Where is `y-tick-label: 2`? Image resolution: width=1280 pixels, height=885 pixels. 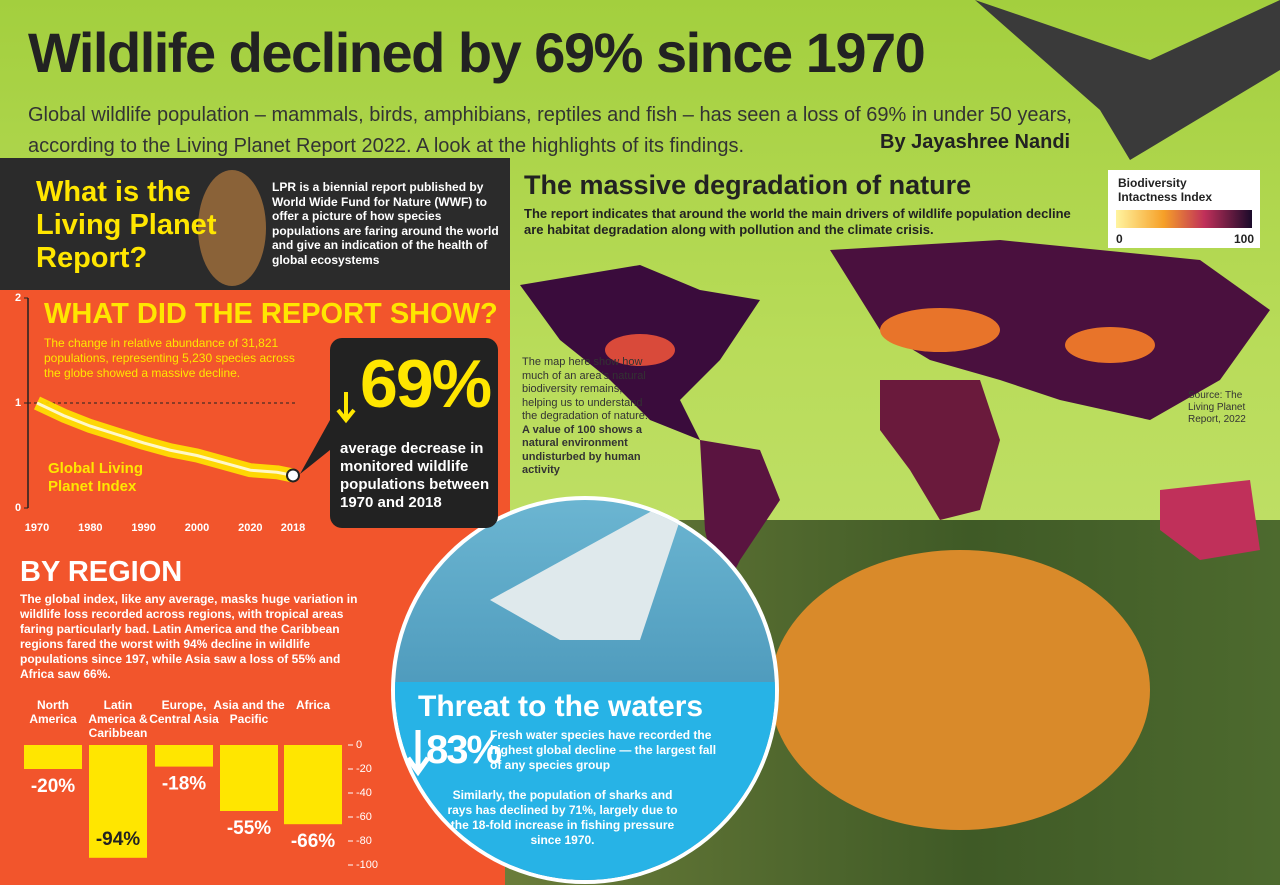 y-tick-label: 2 is located at coordinates (18, 298).